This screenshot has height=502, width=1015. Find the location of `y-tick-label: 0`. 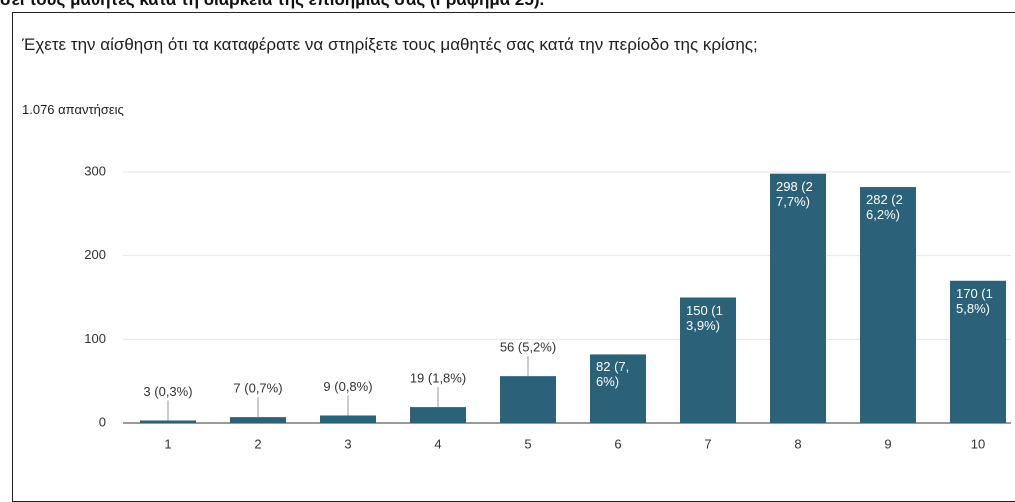

y-tick-label: 0 is located at coordinates (102, 421).